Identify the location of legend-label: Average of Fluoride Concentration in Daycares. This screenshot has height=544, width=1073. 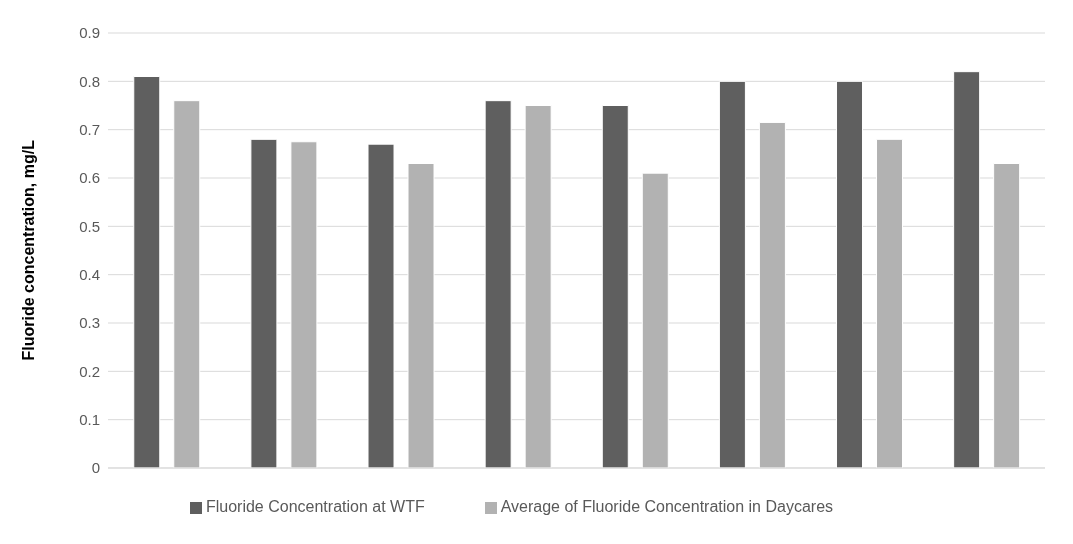
(667, 506).